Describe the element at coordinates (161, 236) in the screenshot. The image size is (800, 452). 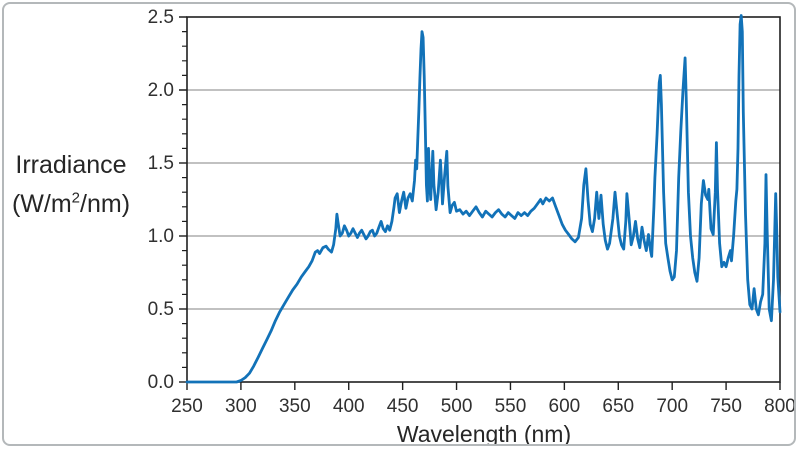
I see `y-tick-label: 1.0` at that location.